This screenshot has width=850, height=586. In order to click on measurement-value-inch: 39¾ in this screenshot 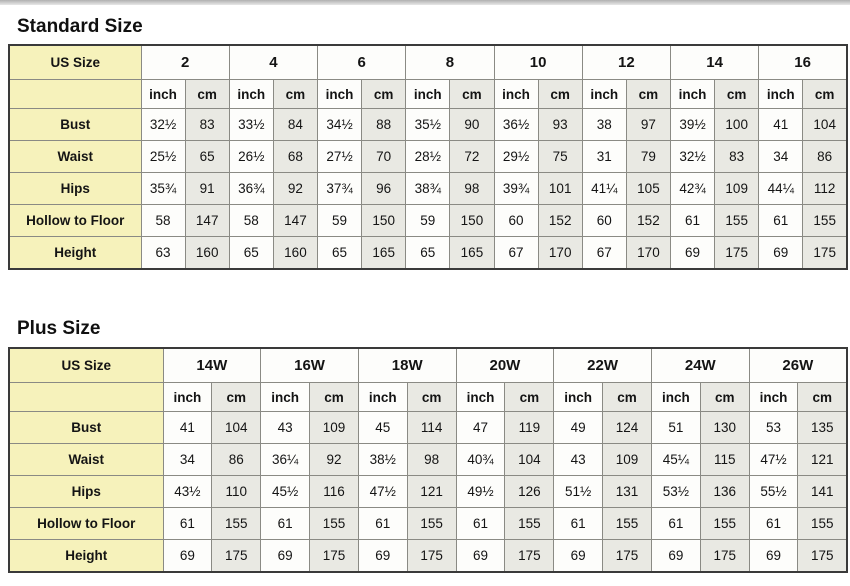, I will do `click(516, 188)`.